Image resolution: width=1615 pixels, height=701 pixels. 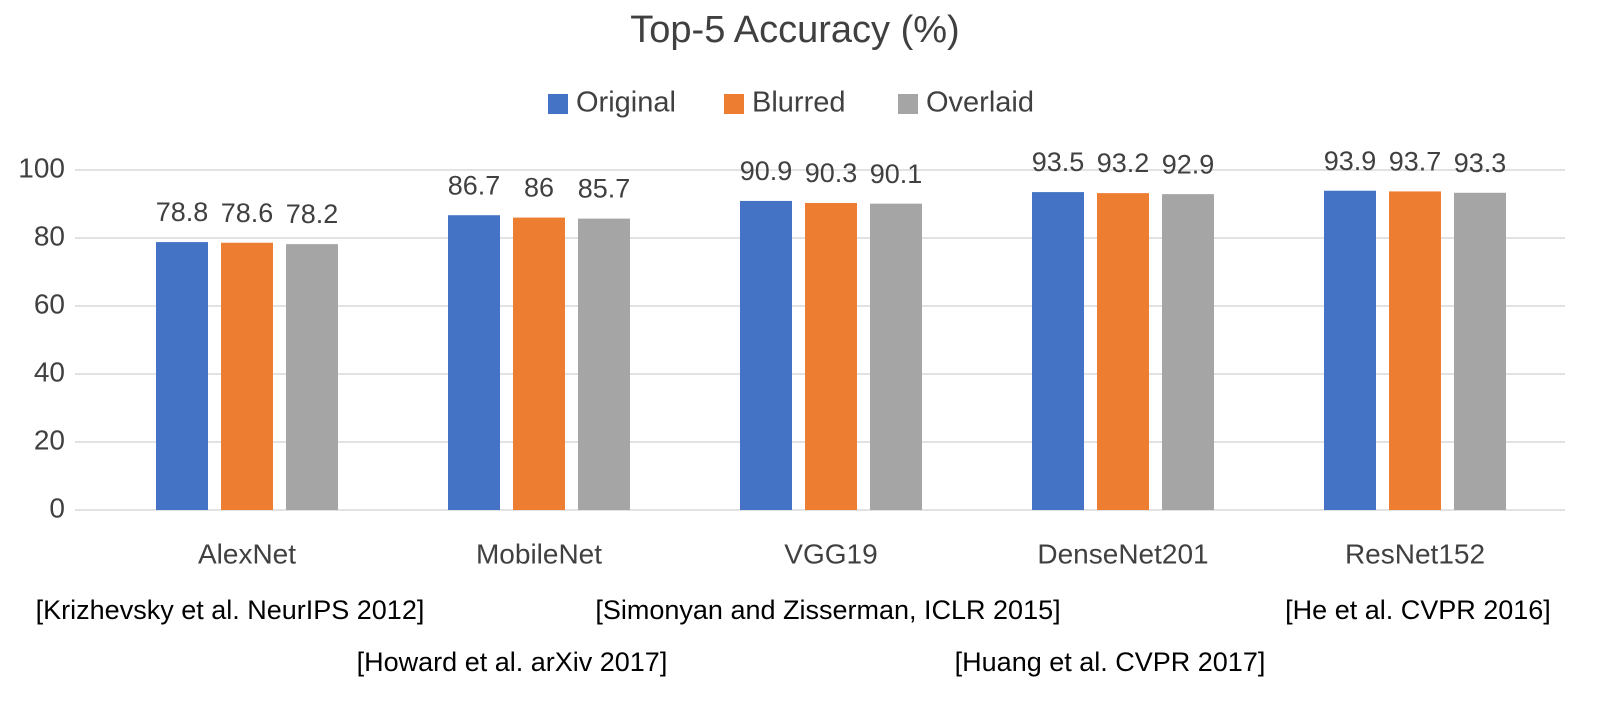 What do you see at coordinates (1418, 610) in the screenshot?
I see `annotation: [He et al. CVPR 2016]` at bounding box center [1418, 610].